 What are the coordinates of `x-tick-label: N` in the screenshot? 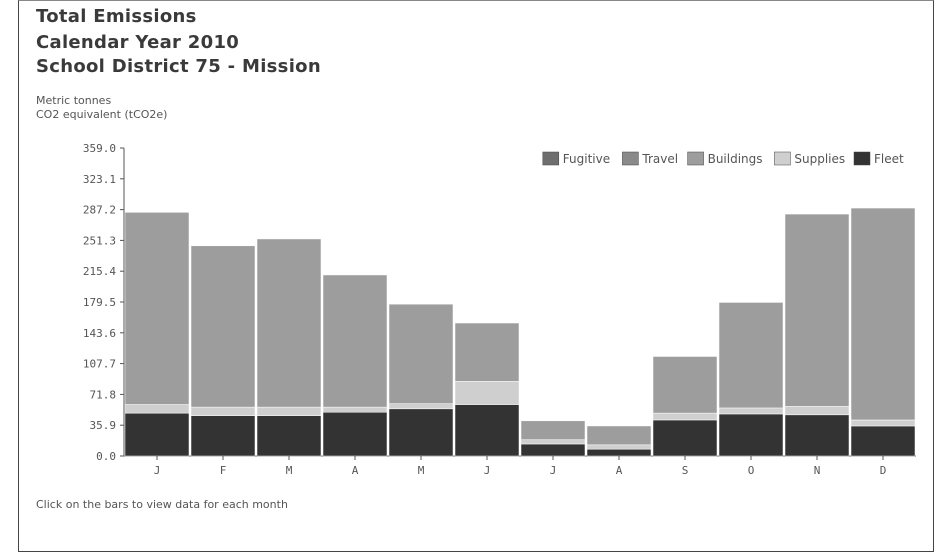 It's located at (817, 470).